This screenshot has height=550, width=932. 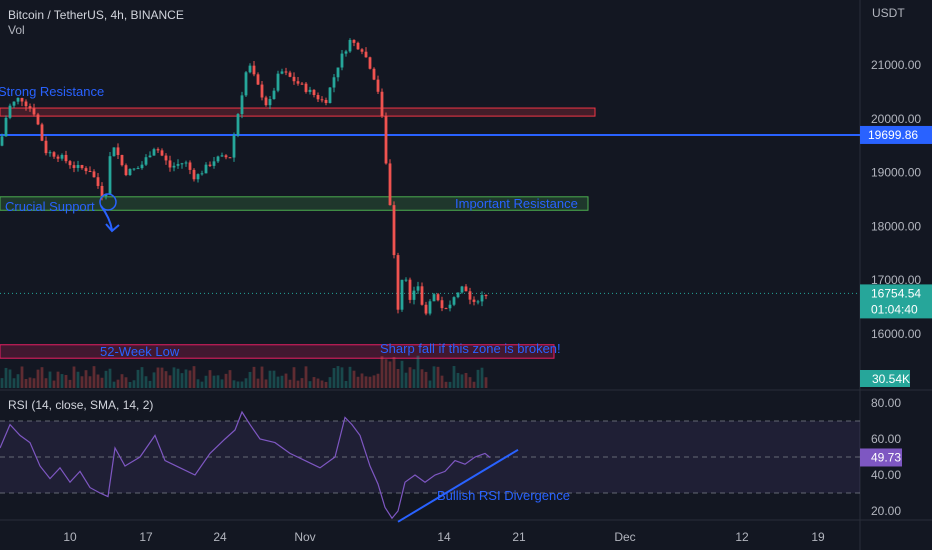 I want to click on time-tick-label: 24, so click(x=220, y=537).